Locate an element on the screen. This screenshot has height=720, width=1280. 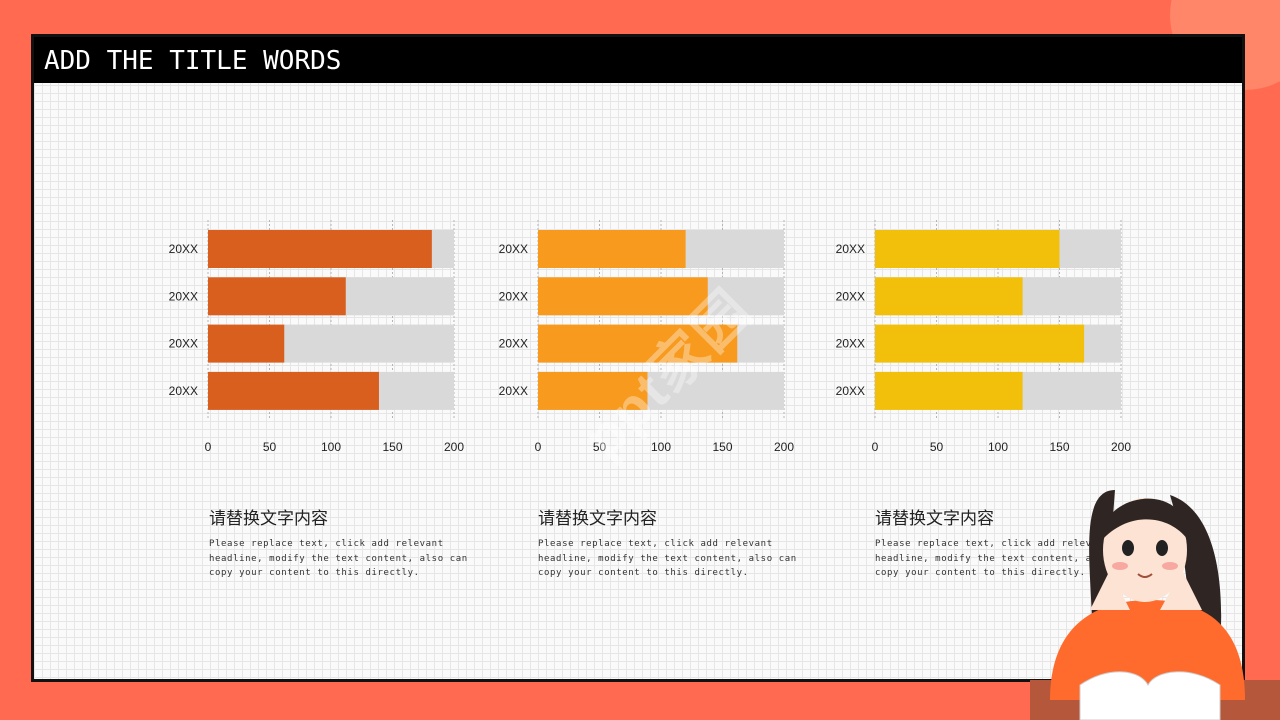
right-hand is located at coordinates (1181, 590).